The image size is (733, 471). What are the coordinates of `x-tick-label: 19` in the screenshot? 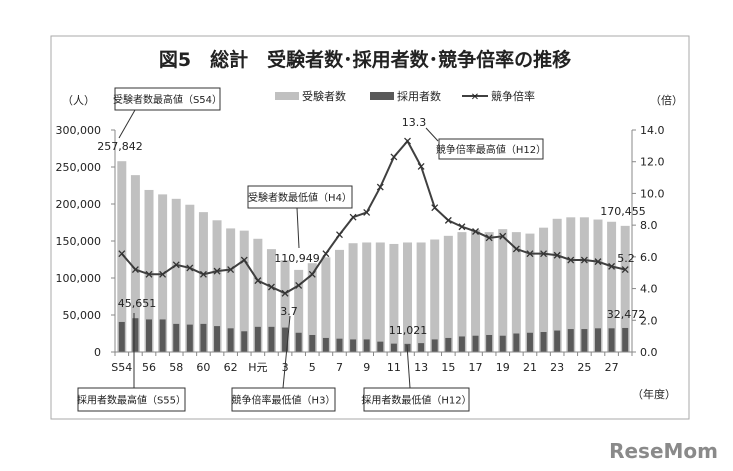 It's located at (503, 367).